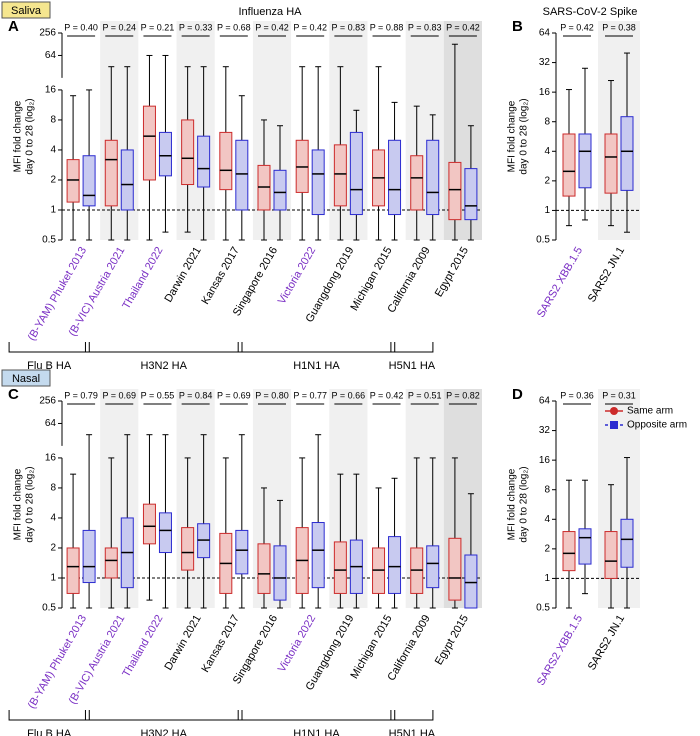 The height and width of the screenshot is (736, 700). Describe the element at coordinates (119, 395) in the screenshot. I see `p-value: P = 0.69` at that location.